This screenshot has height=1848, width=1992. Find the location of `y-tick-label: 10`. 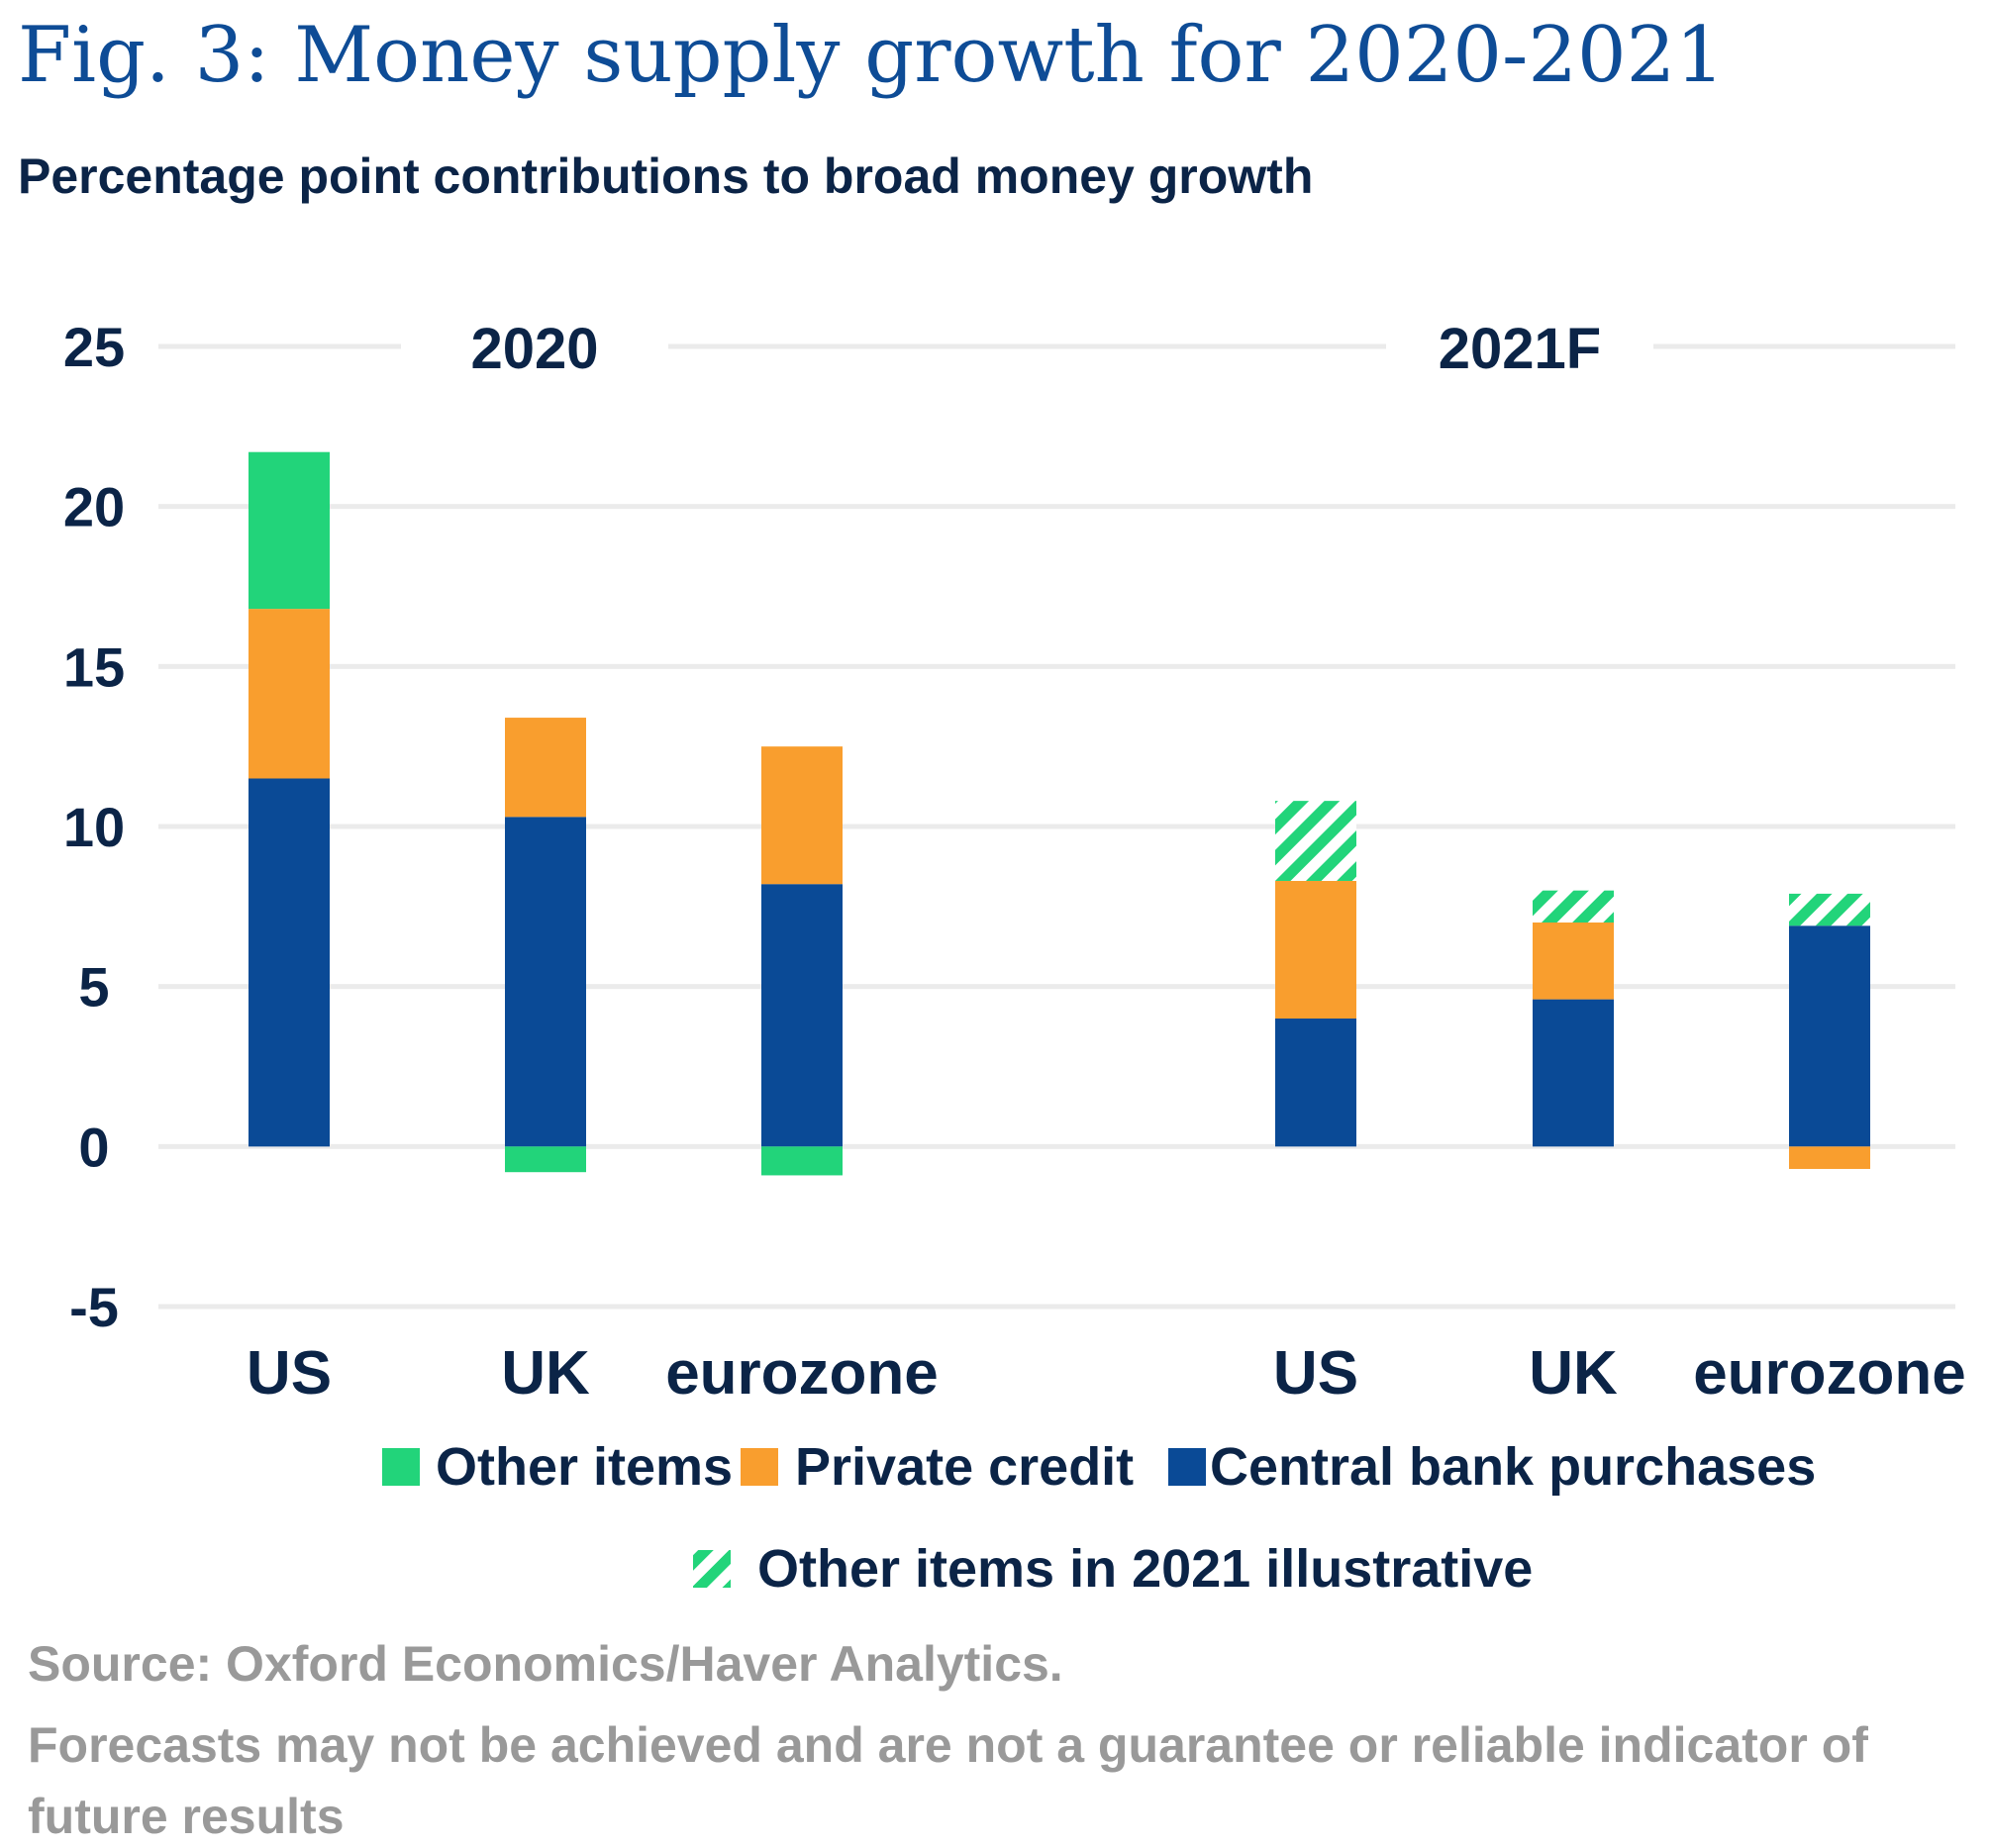

y-tick-label: 10 is located at coordinates (94, 827).